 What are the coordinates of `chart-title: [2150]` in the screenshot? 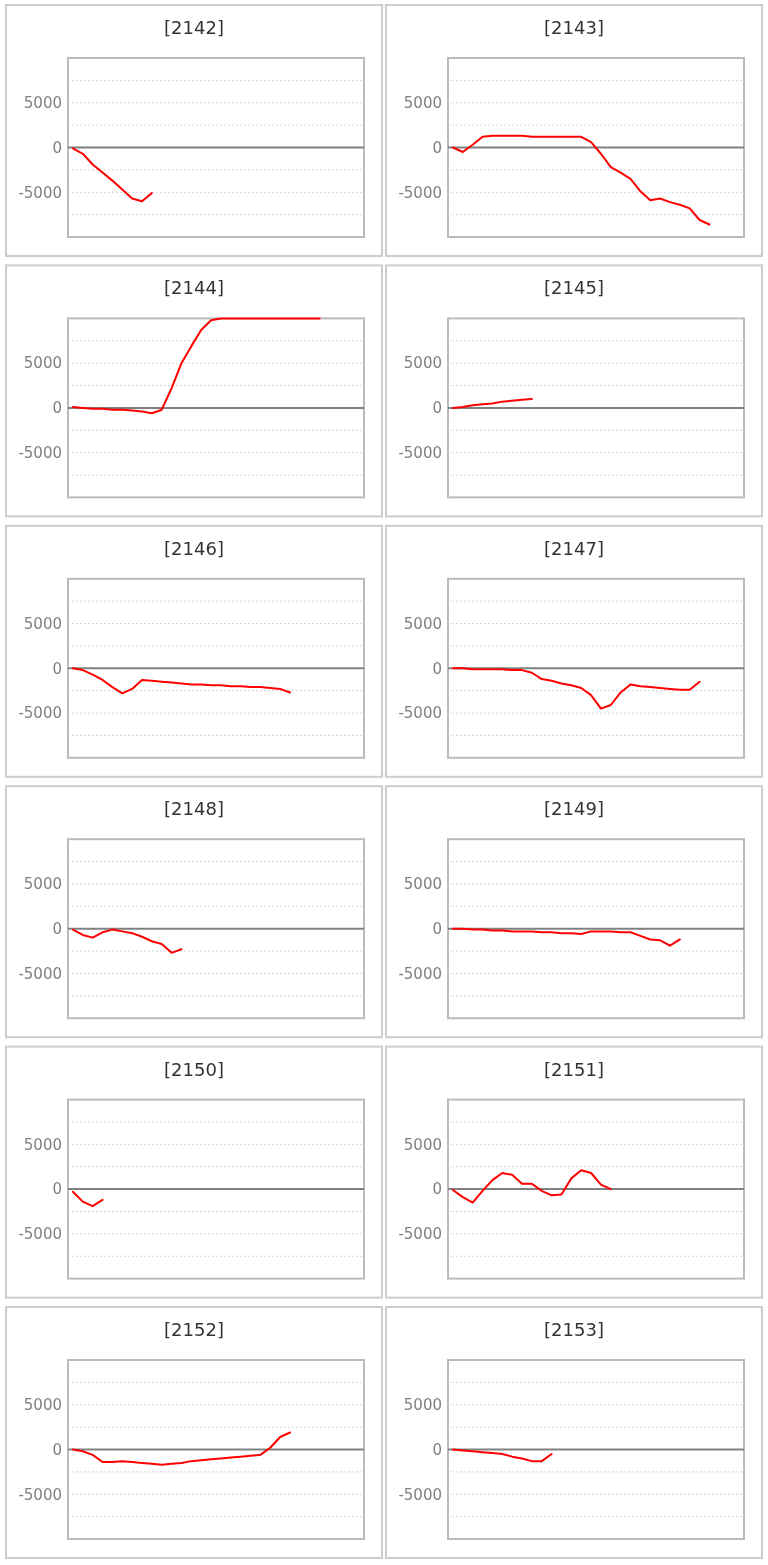 It's located at (194, 1069).